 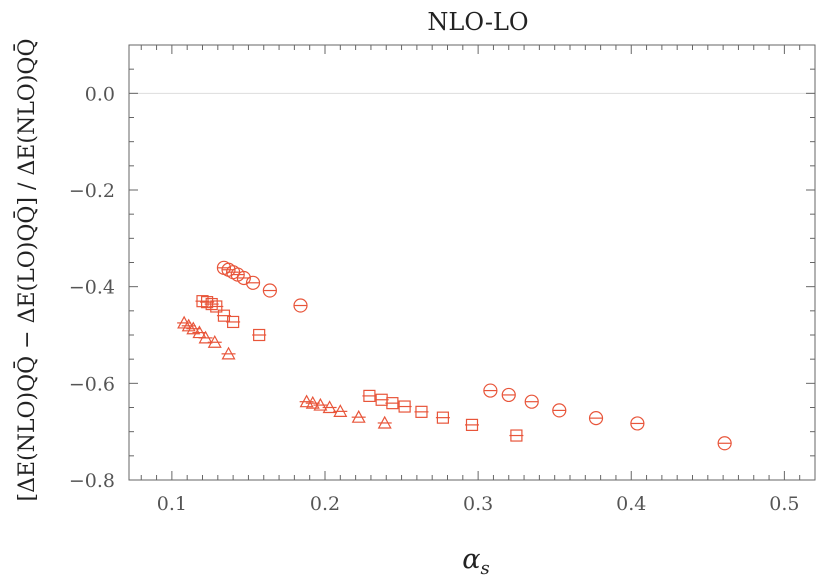 What do you see at coordinates (92, 288) in the screenshot?
I see `y-tick-label: −0.4` at bounding box center [92, 288].